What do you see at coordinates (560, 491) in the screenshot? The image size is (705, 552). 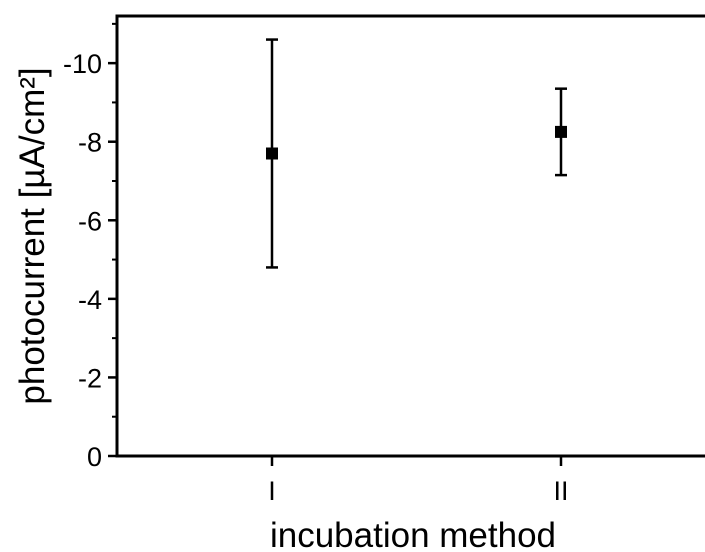 I see `x-tick-label: II` at bounding box center [560, 491].